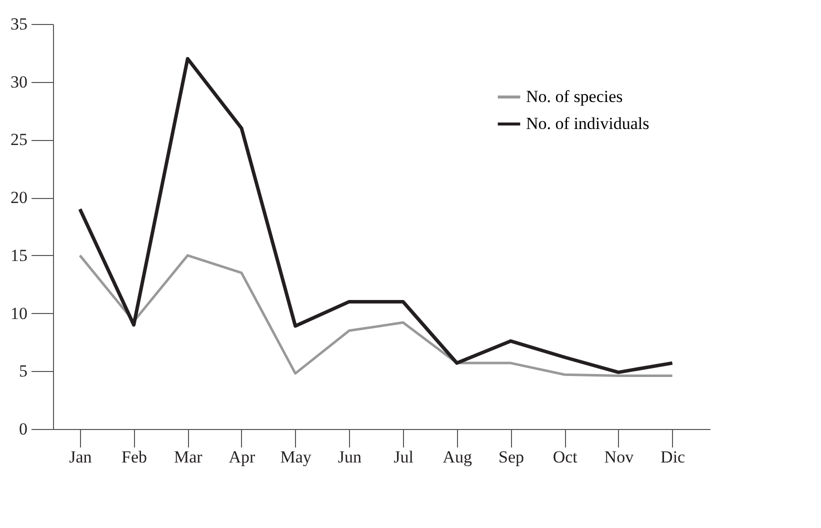 This screenshot has width=821, height=528. Describe the element at coordinates (673, 457) in the screenshot. I see `x-tick-label: Dic` at that location.